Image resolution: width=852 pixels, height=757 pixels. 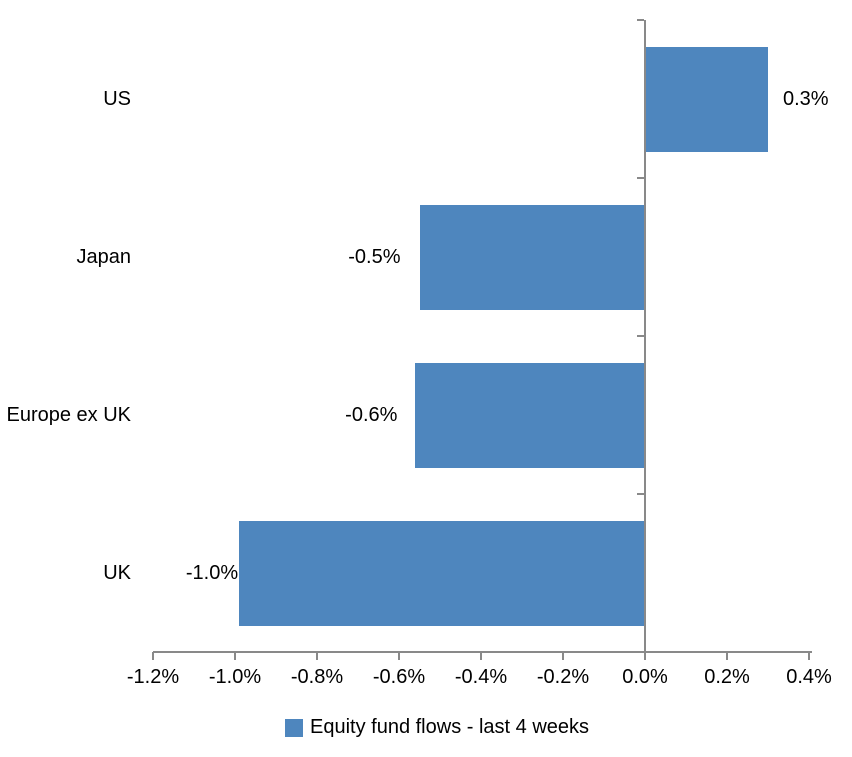 I want to click on data-label-japan: -0.5%, so click(x=374, y=256).